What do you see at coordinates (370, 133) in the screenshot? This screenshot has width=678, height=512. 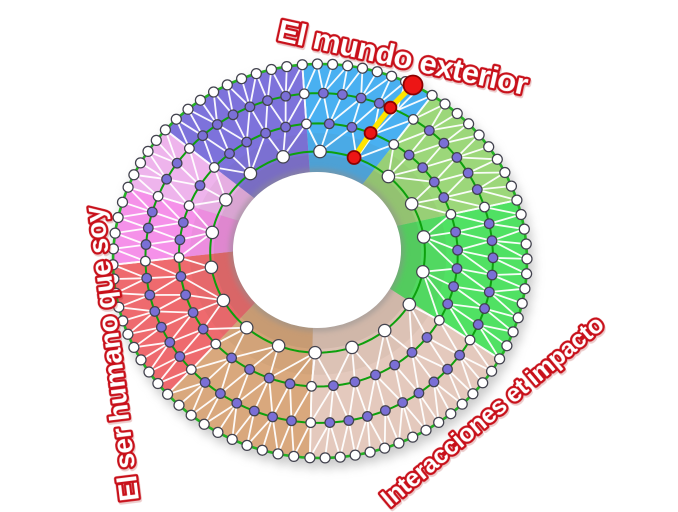 I see `highlight-node` at bounding box center [370, 133].